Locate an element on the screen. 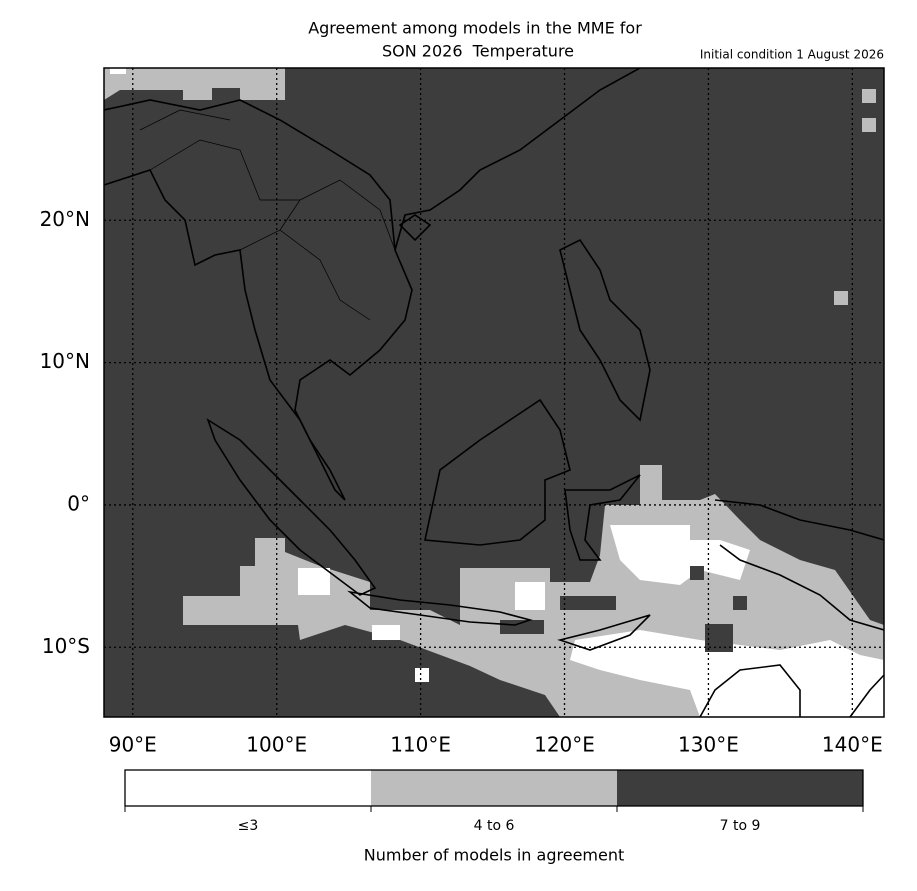 The height and width of the screenshot is (891, 917). colorbar-frame is located at coordinates (494, 788).